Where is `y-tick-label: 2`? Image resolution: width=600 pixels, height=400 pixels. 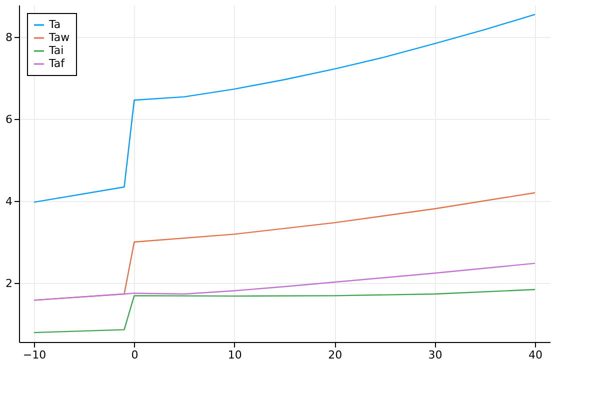 y-tick-label: 2 is located at coordinates (9, 283).